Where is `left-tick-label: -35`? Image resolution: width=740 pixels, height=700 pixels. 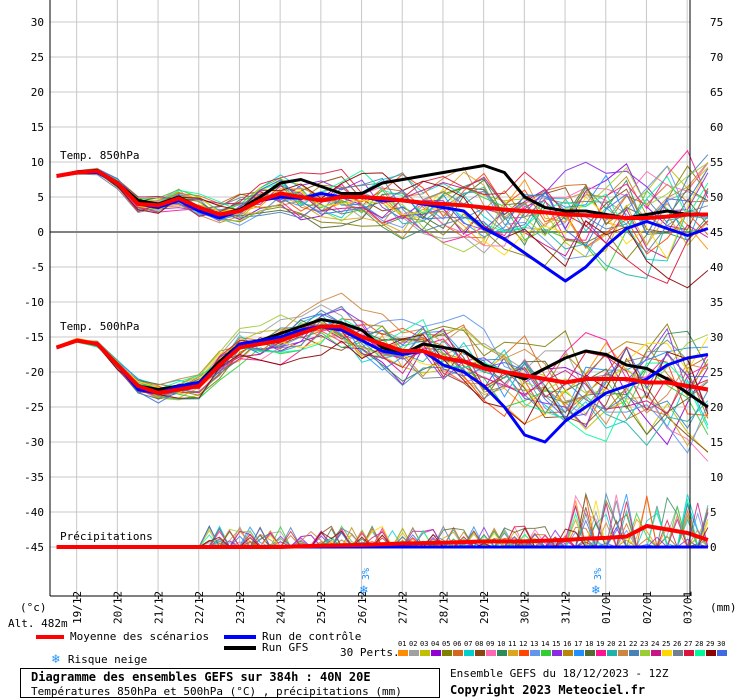 left-tick-label: -35 is located at coordinates (34, 477).